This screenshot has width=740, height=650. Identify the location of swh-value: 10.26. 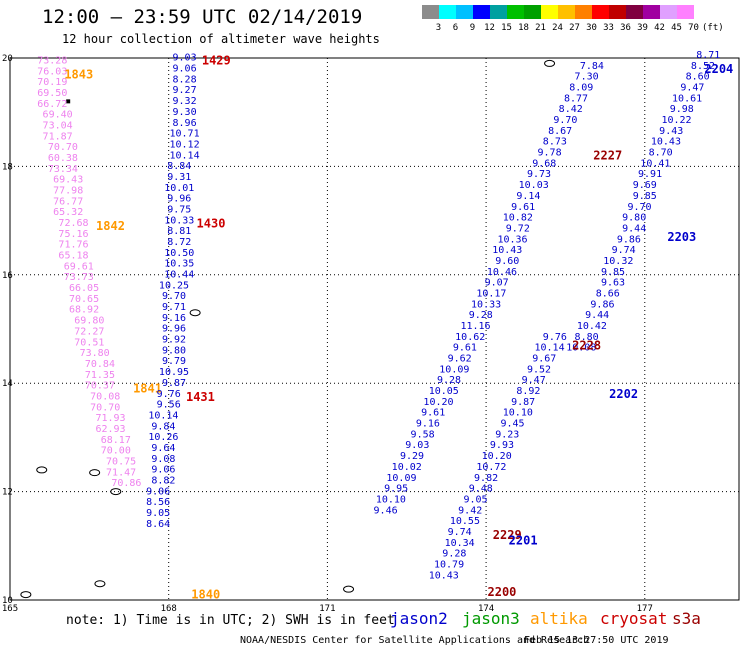
(163, 437).